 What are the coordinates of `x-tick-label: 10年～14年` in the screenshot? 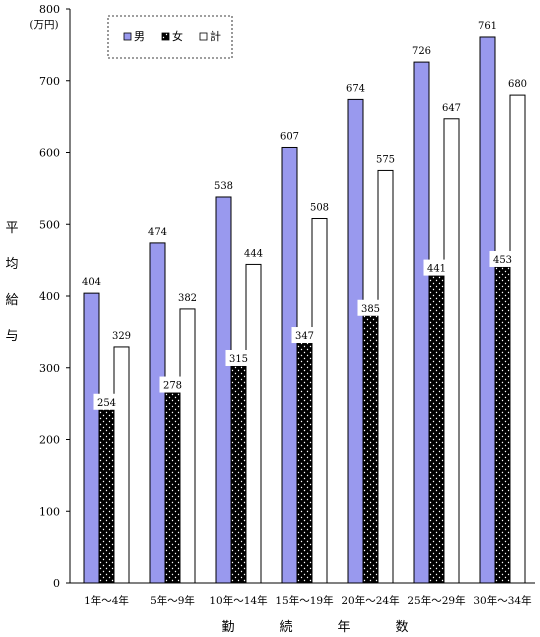 It's located at (238, 600).